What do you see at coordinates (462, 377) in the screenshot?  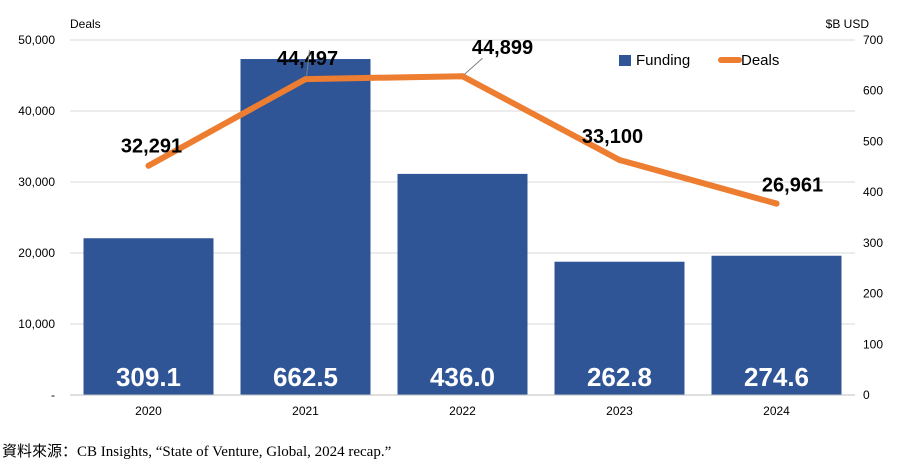 I see `funding-data-label: 436.0` at bounding box center [462, 377].